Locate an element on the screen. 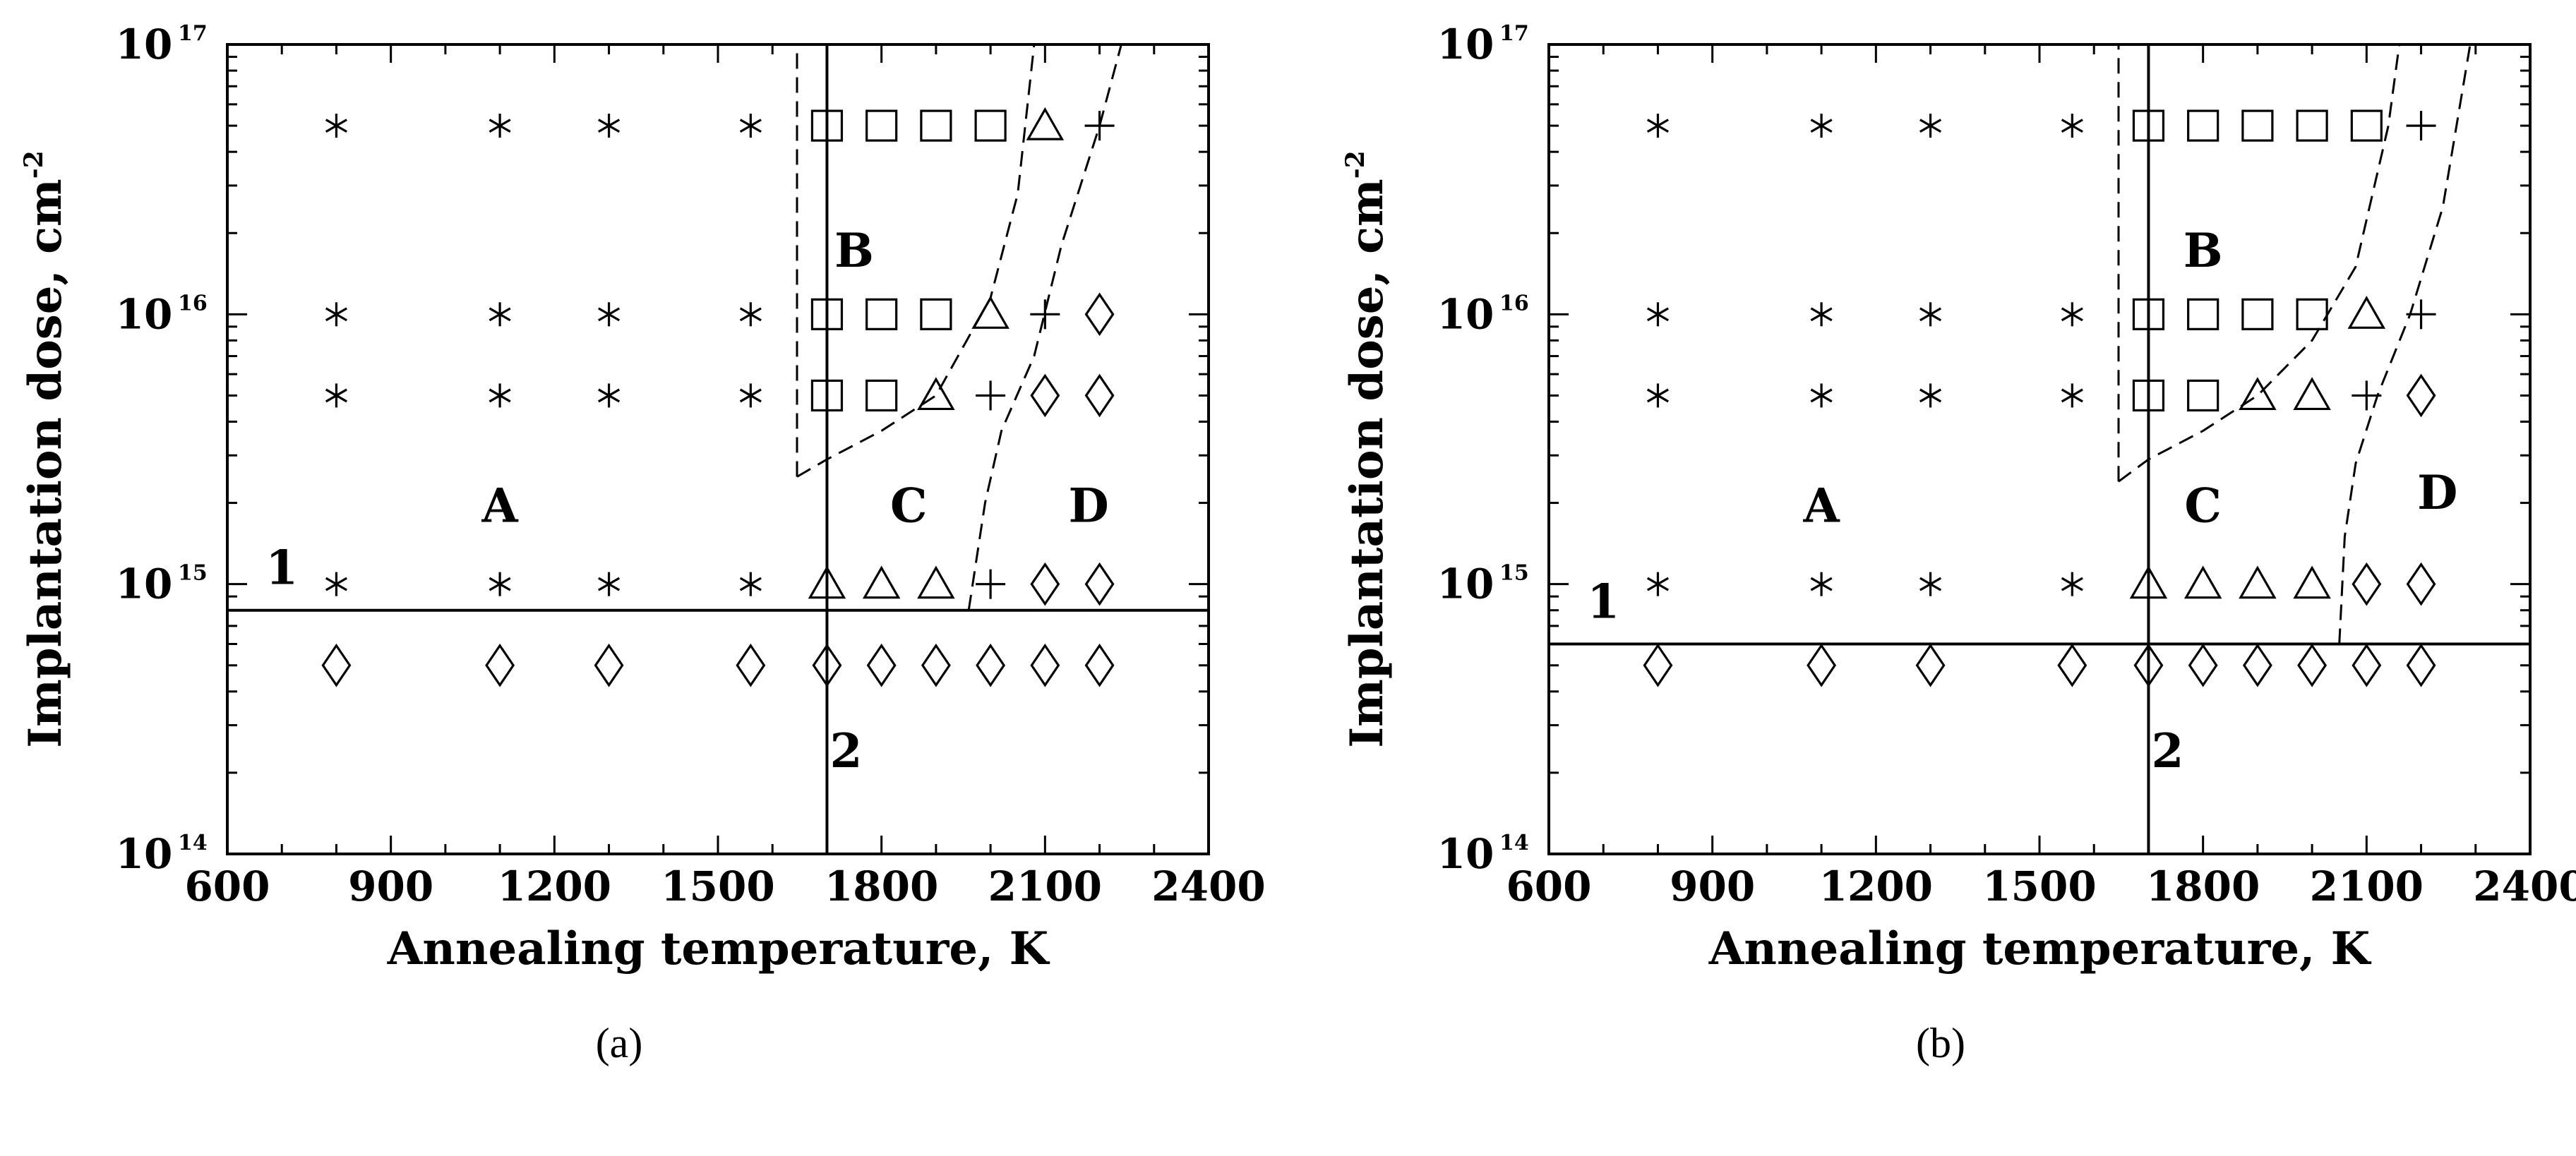 The height and width of the screenshot is (1156, 2576). x-tick-label: 2100 is located at coordinates (1045, 886).